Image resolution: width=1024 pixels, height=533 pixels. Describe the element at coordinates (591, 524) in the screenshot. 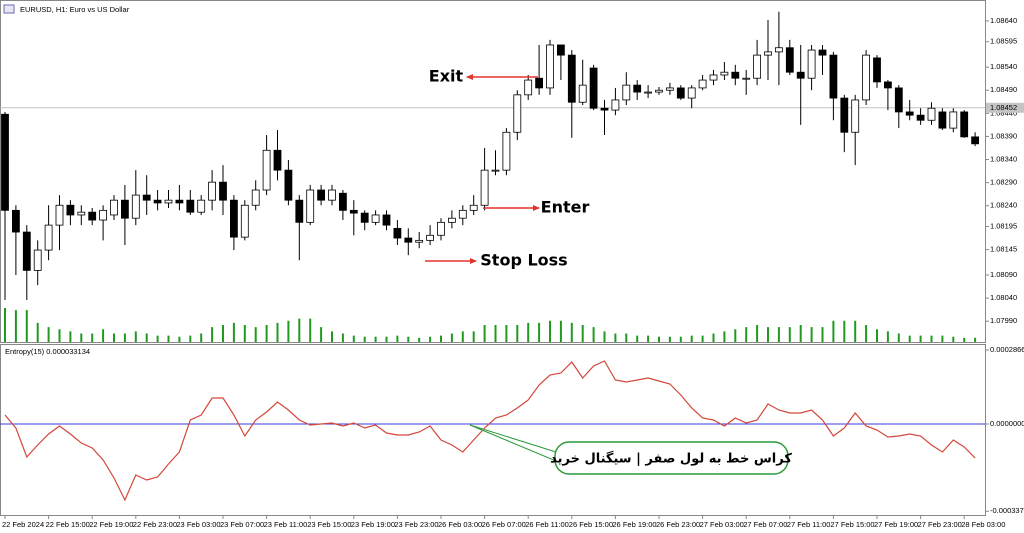

I see `x-tick-label: 26 Feb 15:00` at that location.